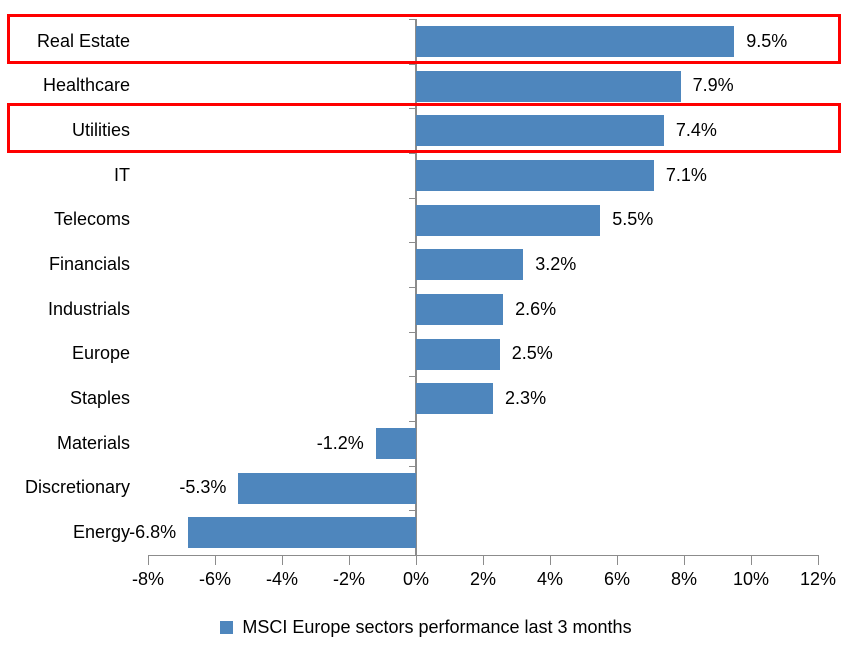 The image size is (852, 651). I want to click on value-label: -1.2%, so click(340, 442).